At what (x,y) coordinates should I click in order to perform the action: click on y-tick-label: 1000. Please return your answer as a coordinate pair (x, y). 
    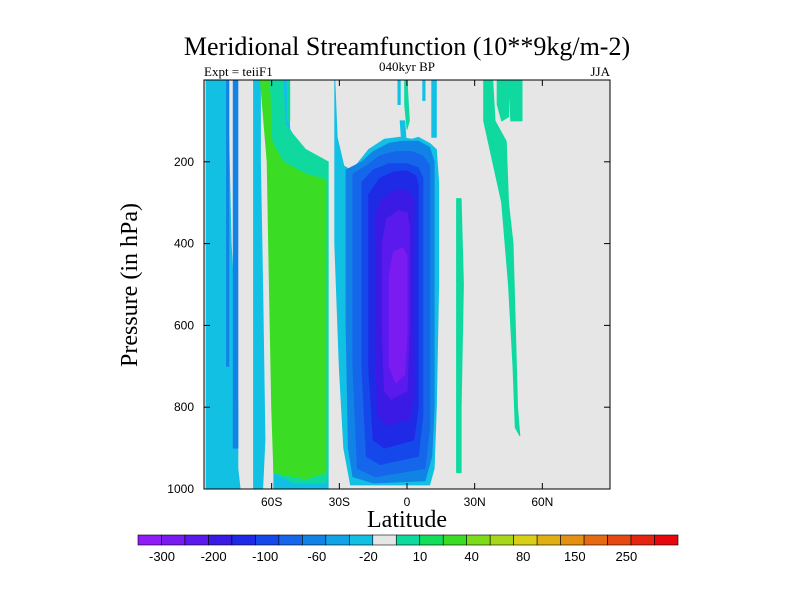
    Looking at the image, I should click on (180, 489).